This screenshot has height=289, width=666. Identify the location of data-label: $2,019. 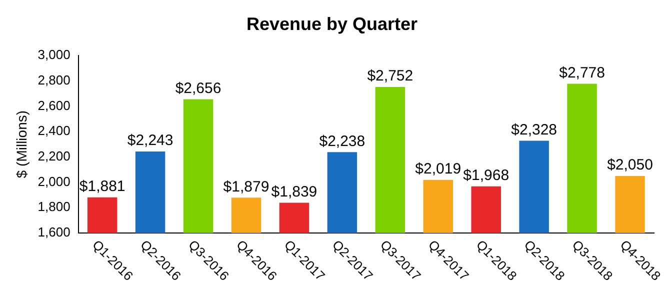
(438, 169).